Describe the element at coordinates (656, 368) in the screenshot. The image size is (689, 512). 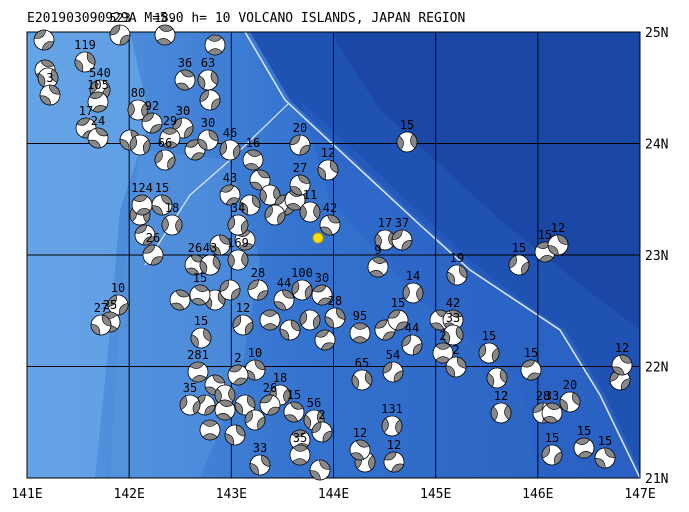
I see `y-axis-label: 22N` at that location.